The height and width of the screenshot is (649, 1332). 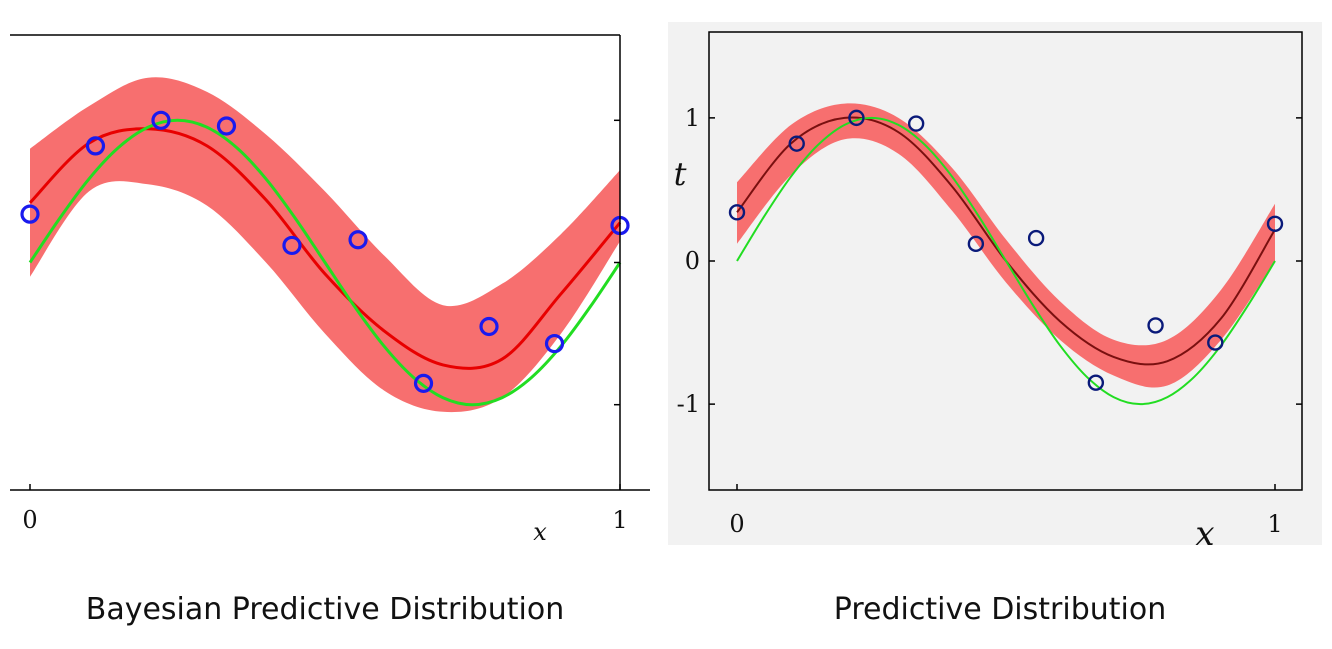 What do you see at coordinates (680, 174) in the screenshot?
I see `y-axis-label: t` at bounding box center [680, 174].